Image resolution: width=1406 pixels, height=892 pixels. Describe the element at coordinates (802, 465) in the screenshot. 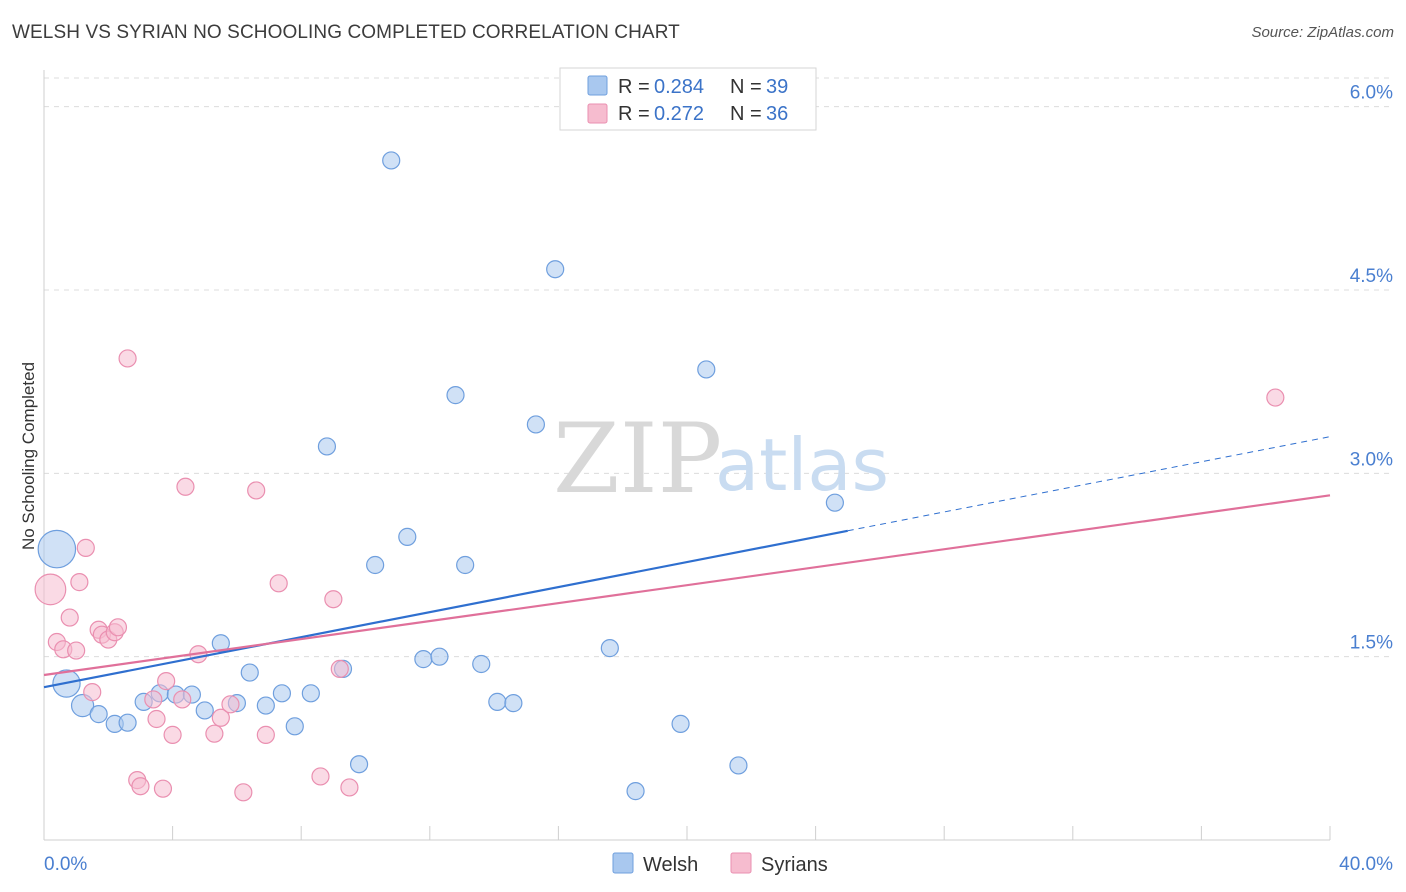

I see `watermark-atlas: atlas` at that location.